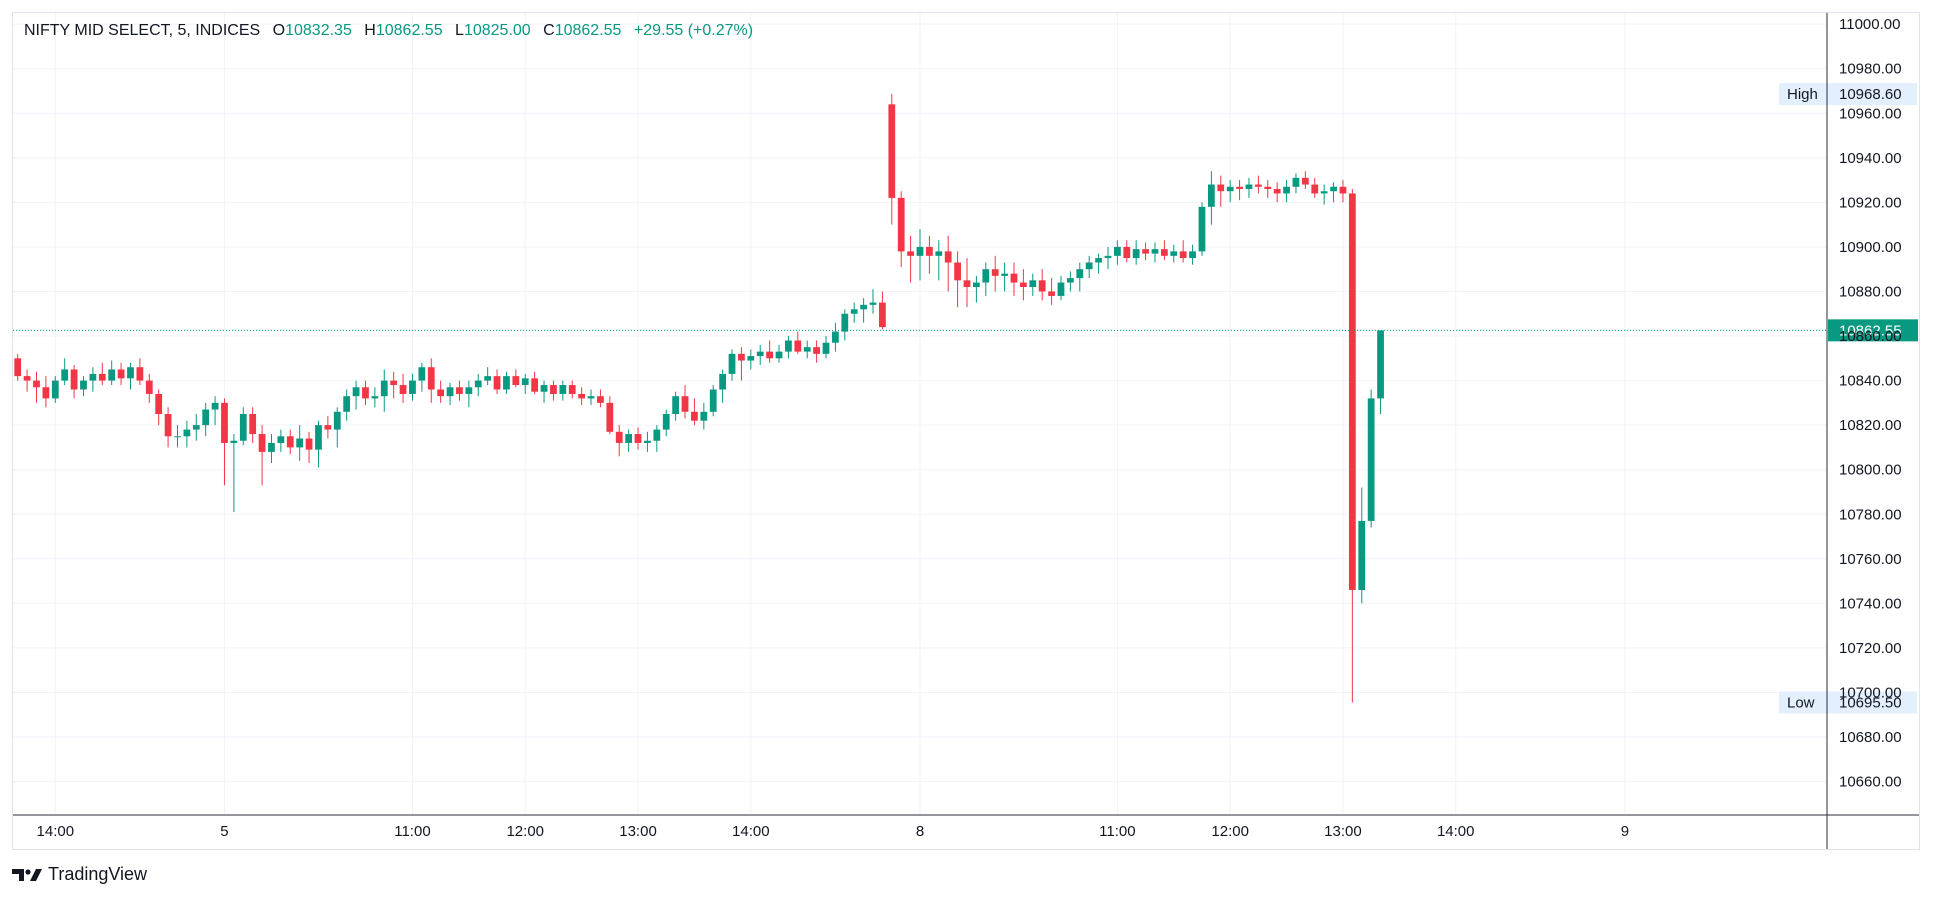 This screenshot has height=899, width=1933. Describe the element at coordinates (1870, 470) in the screenshot. I see `price-tick-label: 10800.00` at that location.